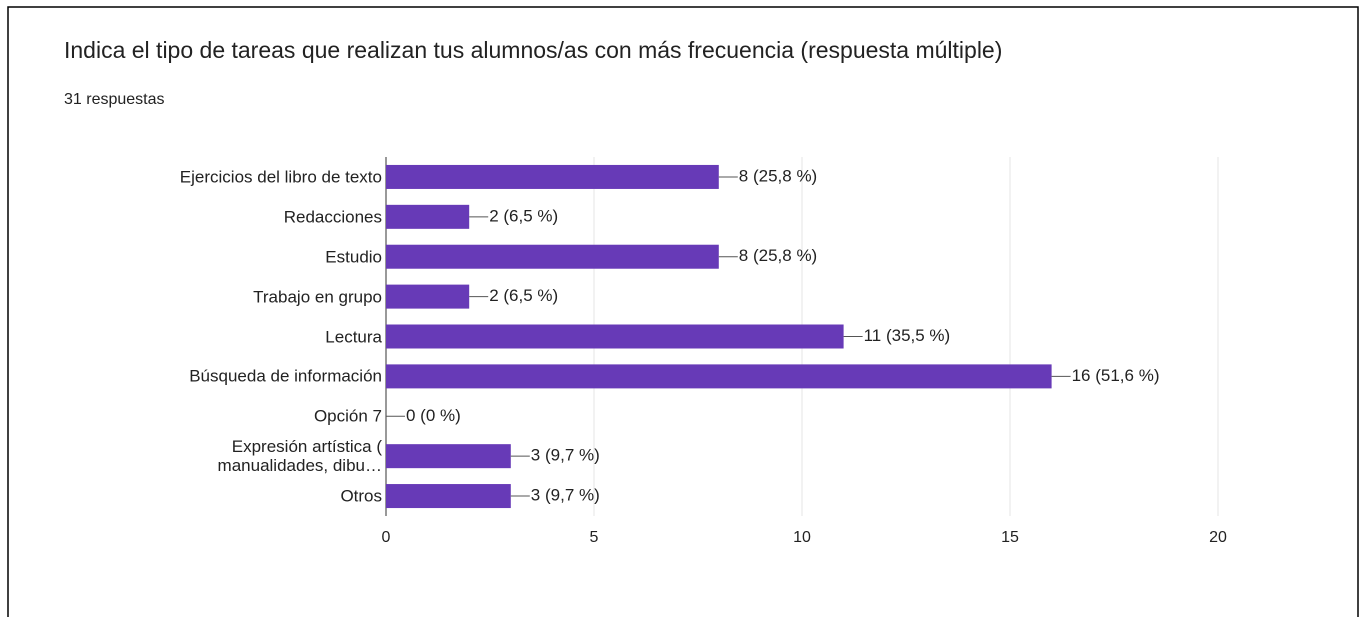 The width and height of the screenshot is (1367, 617). I want to click on y-tick-label: Estudio, so click(353, 257).